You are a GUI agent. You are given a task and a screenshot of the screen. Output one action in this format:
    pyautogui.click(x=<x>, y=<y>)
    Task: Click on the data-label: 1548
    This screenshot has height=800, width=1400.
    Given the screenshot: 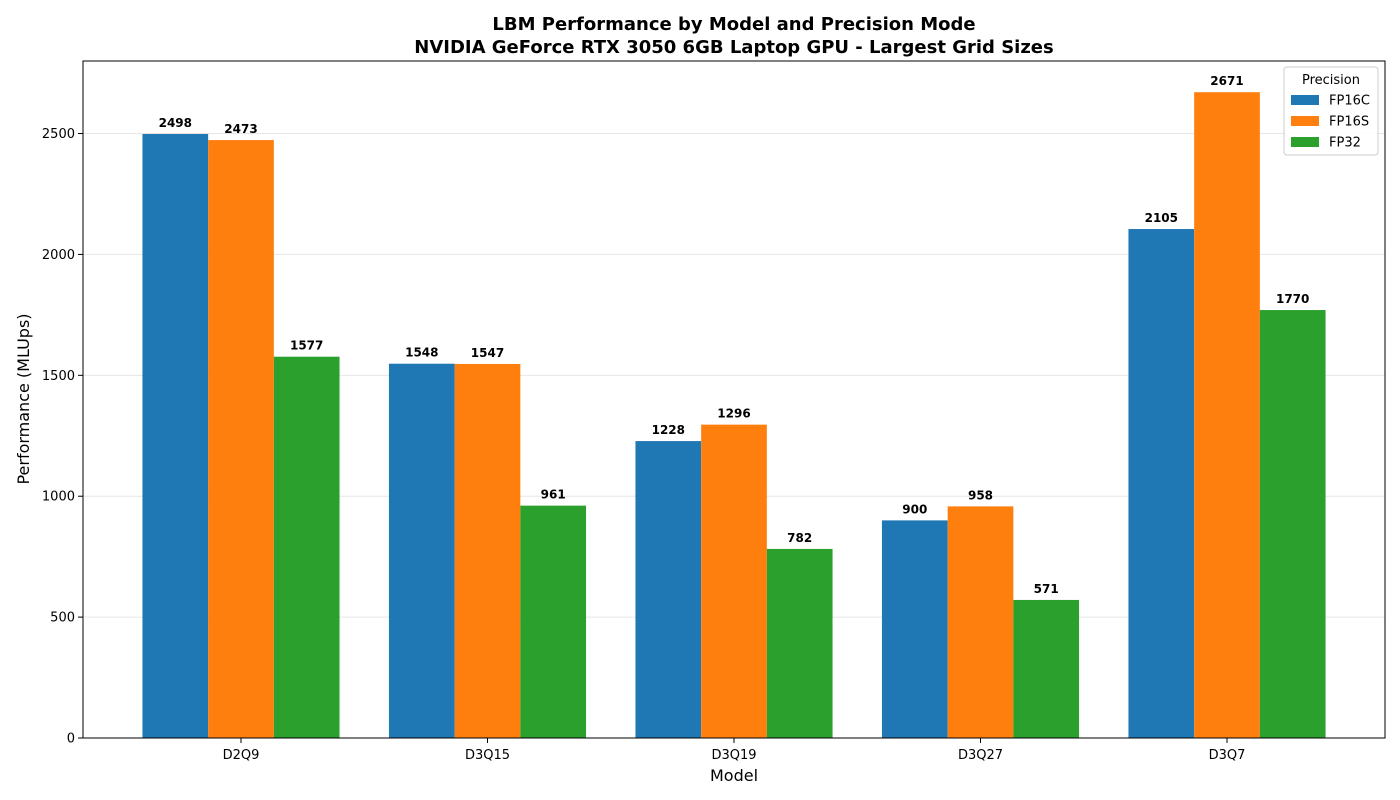 What is the action you would take?
    pyautogui.click(x=421, y=353)
    